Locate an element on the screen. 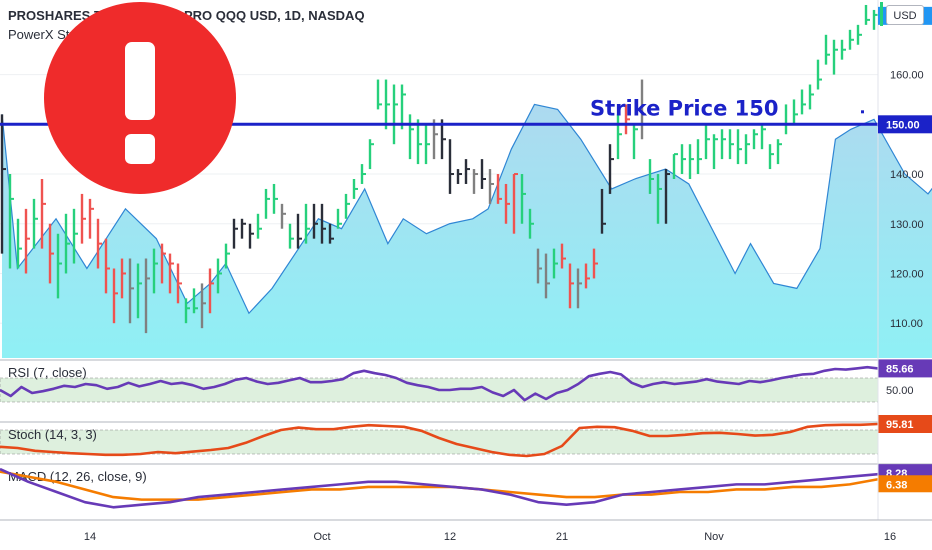  time-axis: 14Oct1221Nov16Dec27 Nov '20 is located at coordinates (466, 534).